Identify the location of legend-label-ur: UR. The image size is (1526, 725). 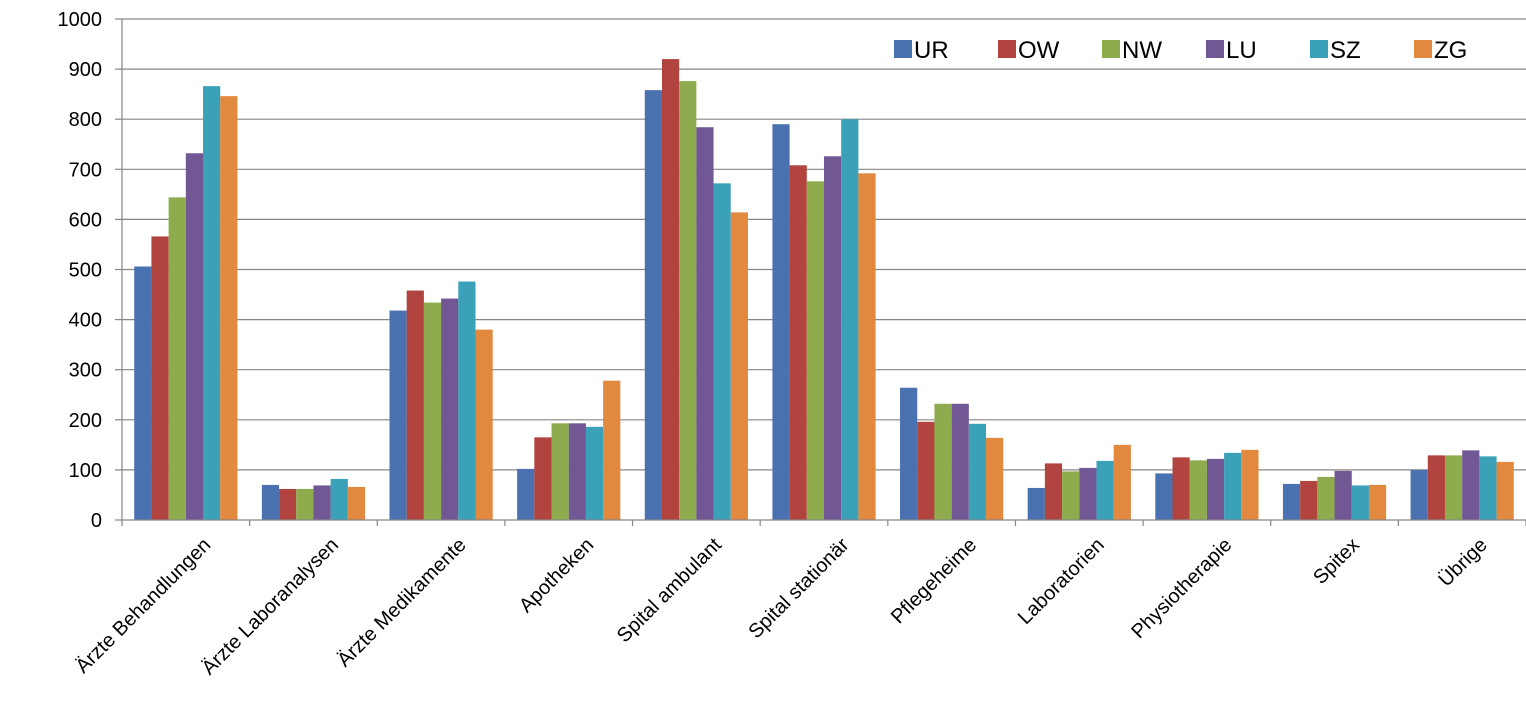
(931, 50).